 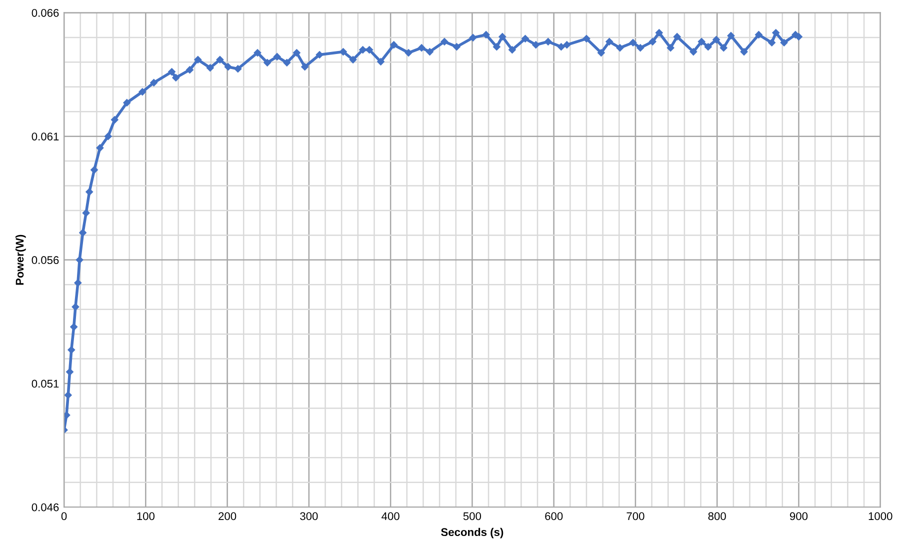 I want to click on y-tick-label: 0.051, so click(x=45, y=384).